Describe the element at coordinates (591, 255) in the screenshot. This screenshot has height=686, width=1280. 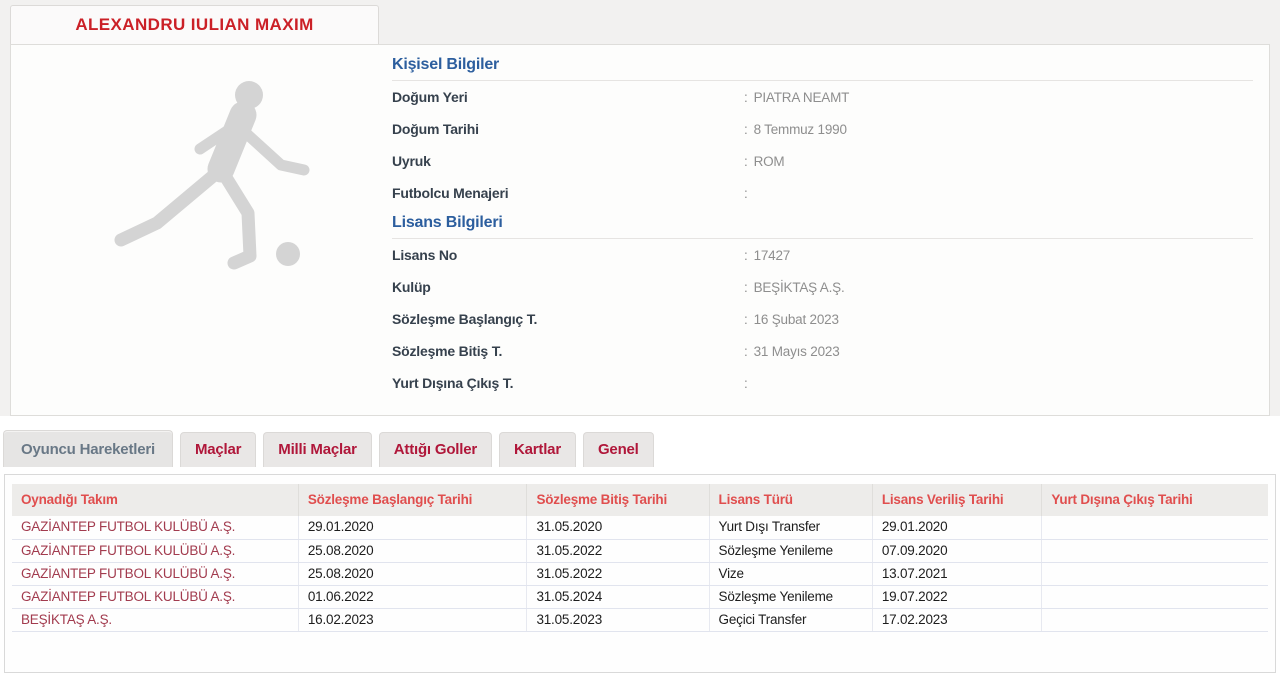
I see `info-row-license-no: Lisans No :17427` at that location.